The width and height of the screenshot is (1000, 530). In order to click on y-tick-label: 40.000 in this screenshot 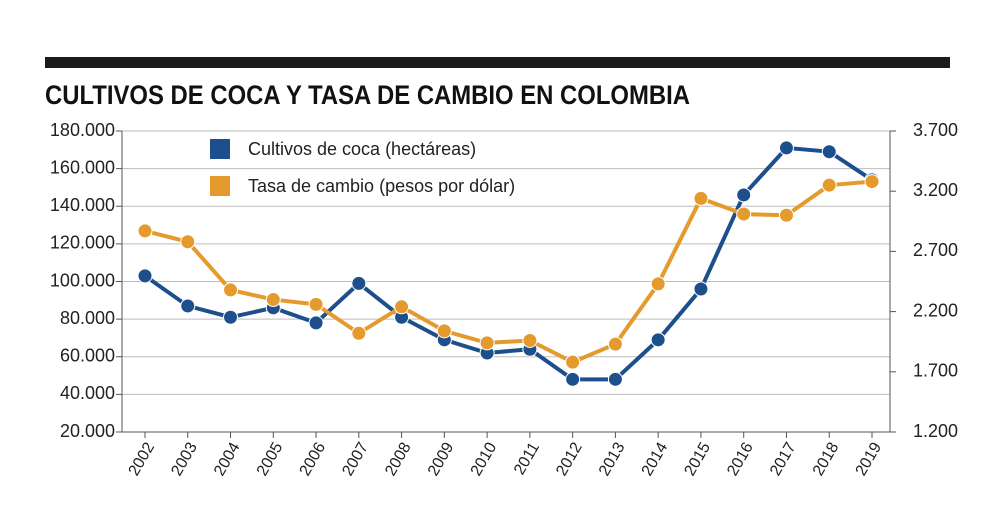, I will do `click(87, 393)`.